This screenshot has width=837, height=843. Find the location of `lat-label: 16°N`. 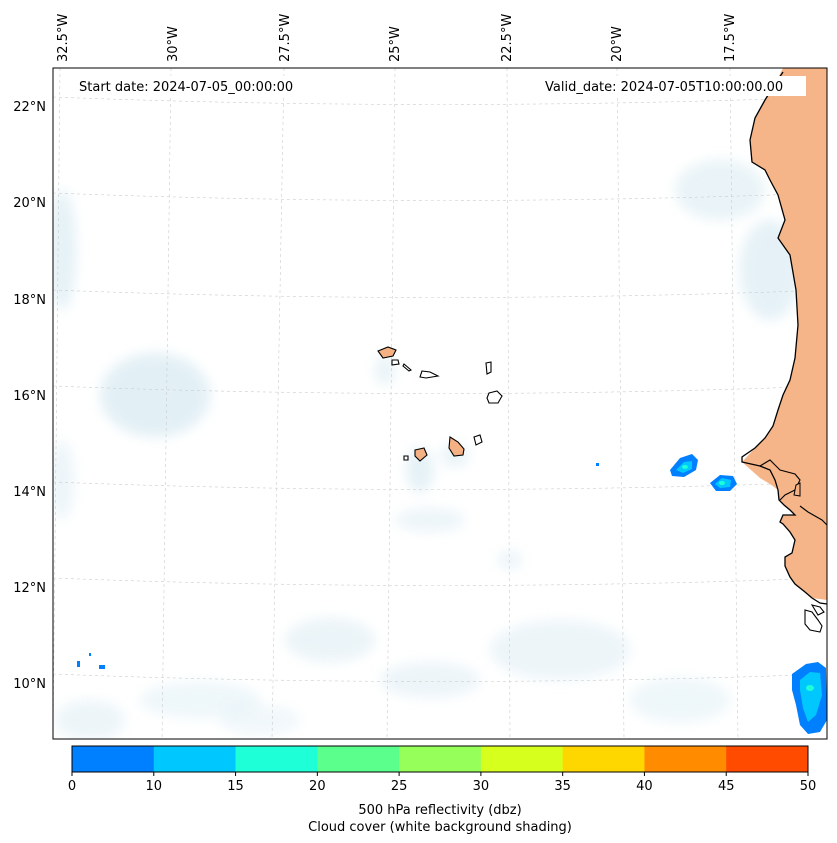

lat-label: 16°N is located at coordinates (29, 396).